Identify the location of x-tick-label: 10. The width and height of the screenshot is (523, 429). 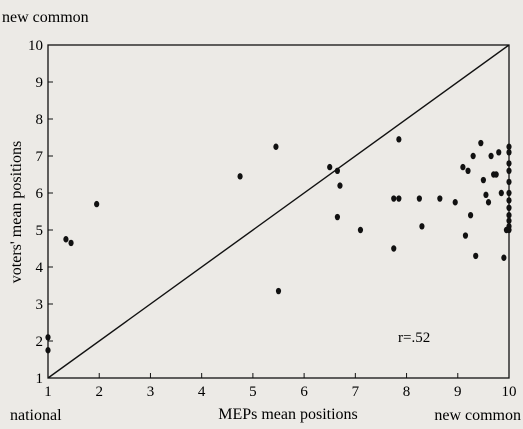
(509, 392).